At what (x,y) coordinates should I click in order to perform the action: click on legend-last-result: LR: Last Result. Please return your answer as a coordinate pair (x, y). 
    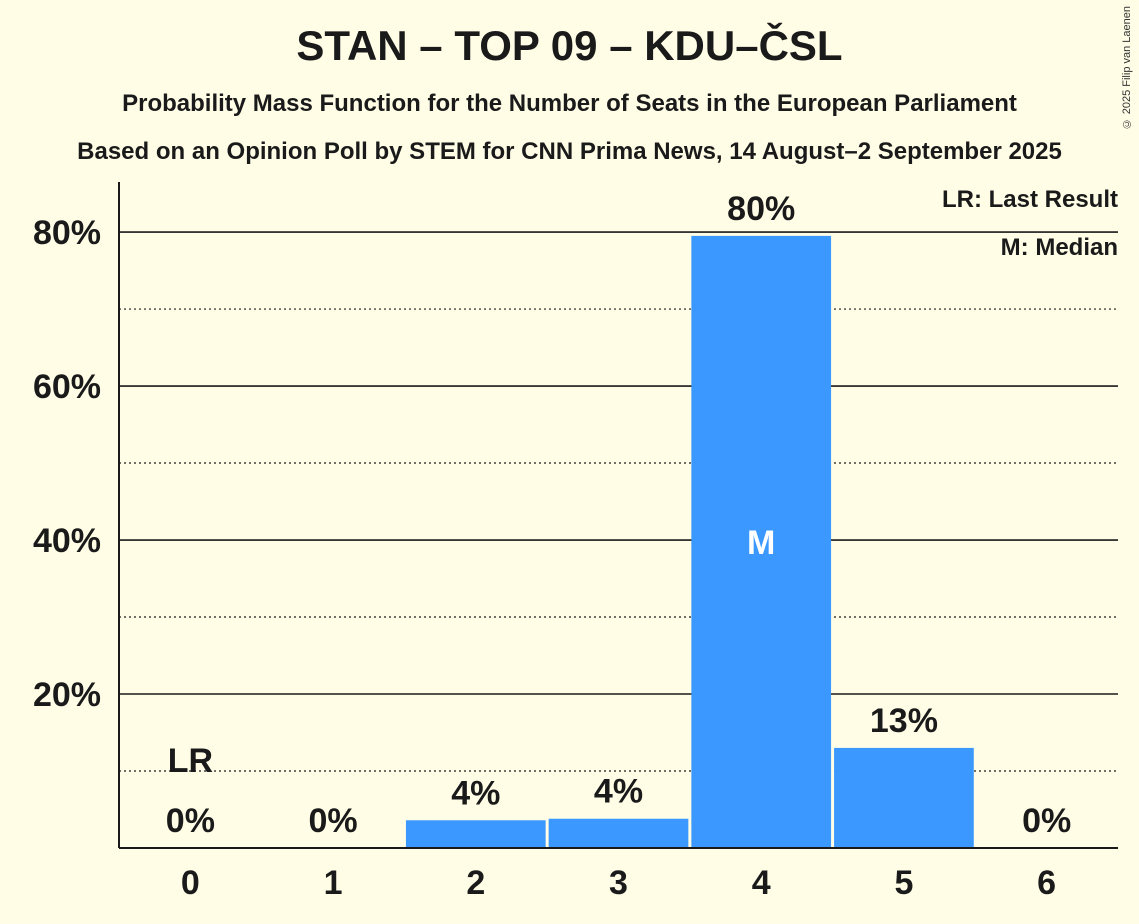
    Looking at the image, I should click on (1029, 199).